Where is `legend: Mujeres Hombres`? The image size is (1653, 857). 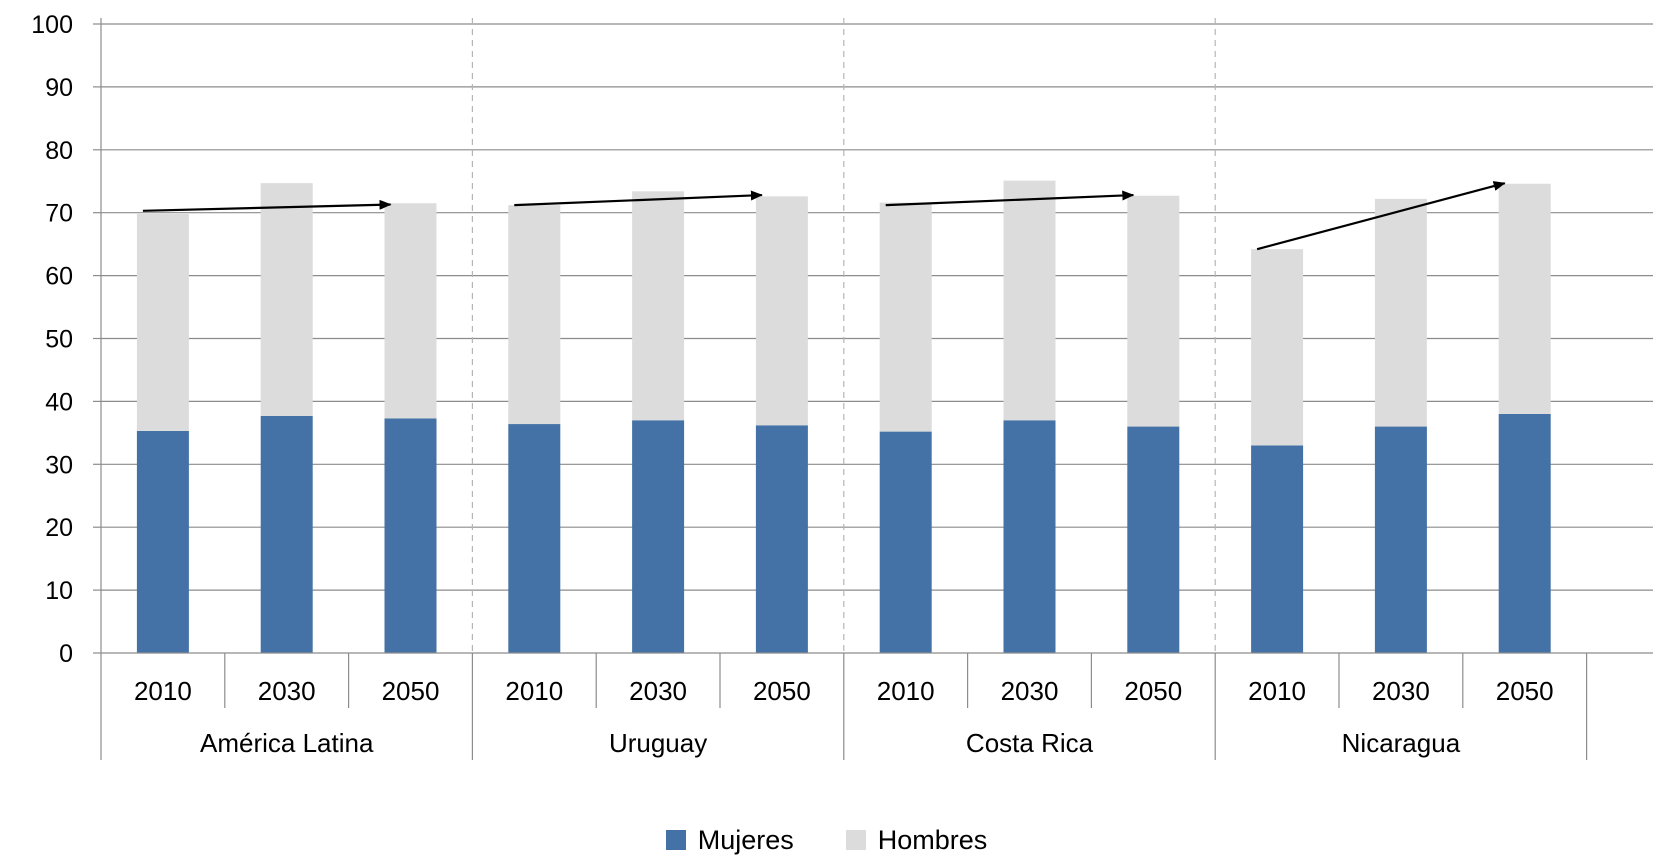
legend: Mujeres Hombres is located at coordinates (826, 840).